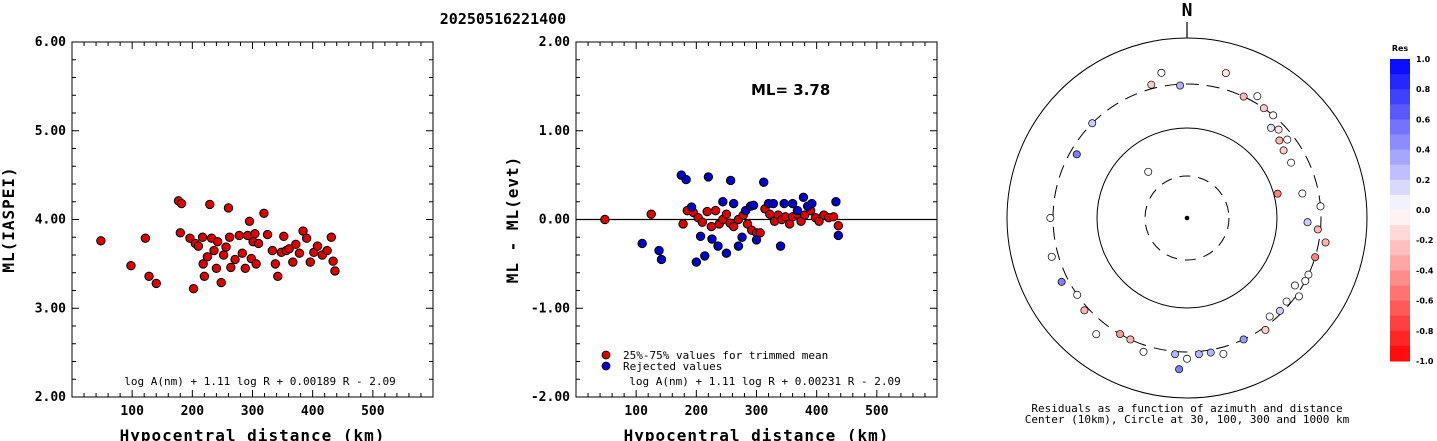  What do you see at coordinates (1425, 240) in the screenshot?
I see `colorbar-label: -0.2` at bounding box center [1425, 240].